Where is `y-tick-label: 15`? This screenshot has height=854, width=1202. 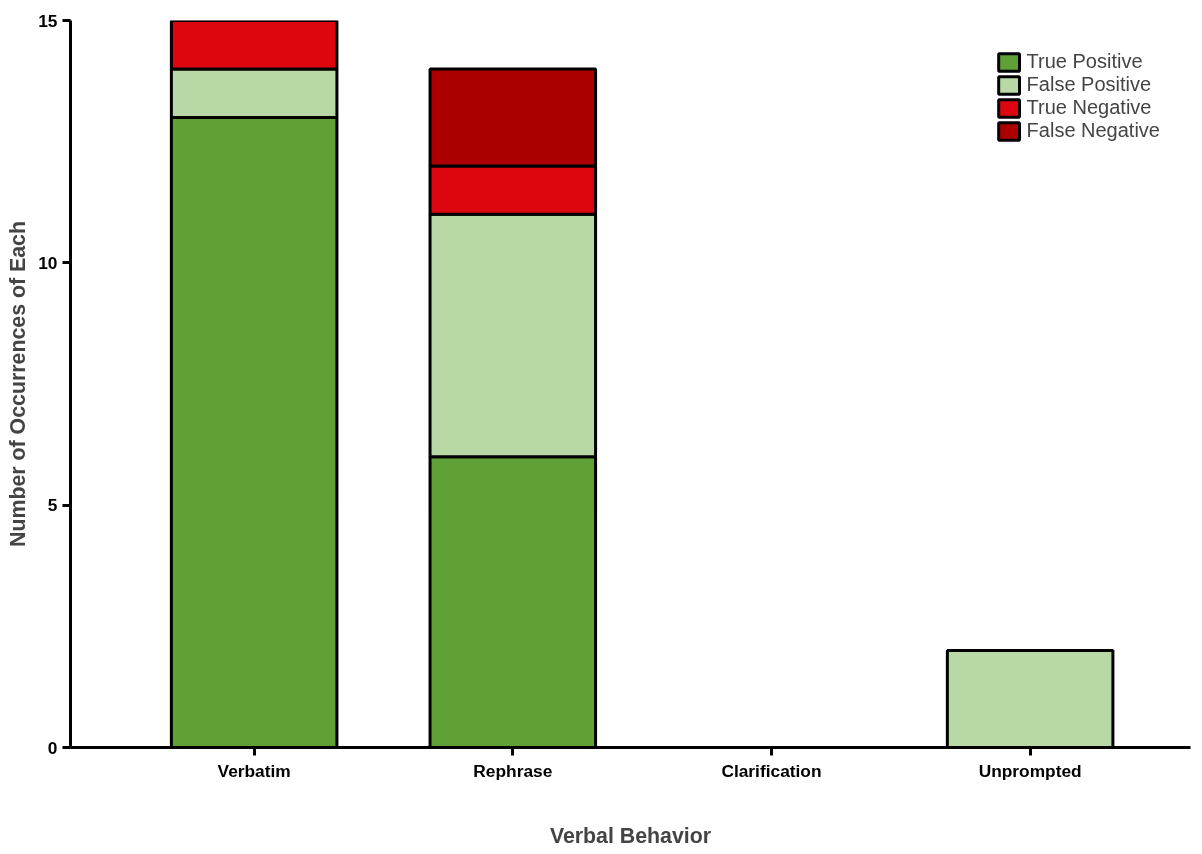 y-tick-label: 15 is located at coordinates (48, 20).